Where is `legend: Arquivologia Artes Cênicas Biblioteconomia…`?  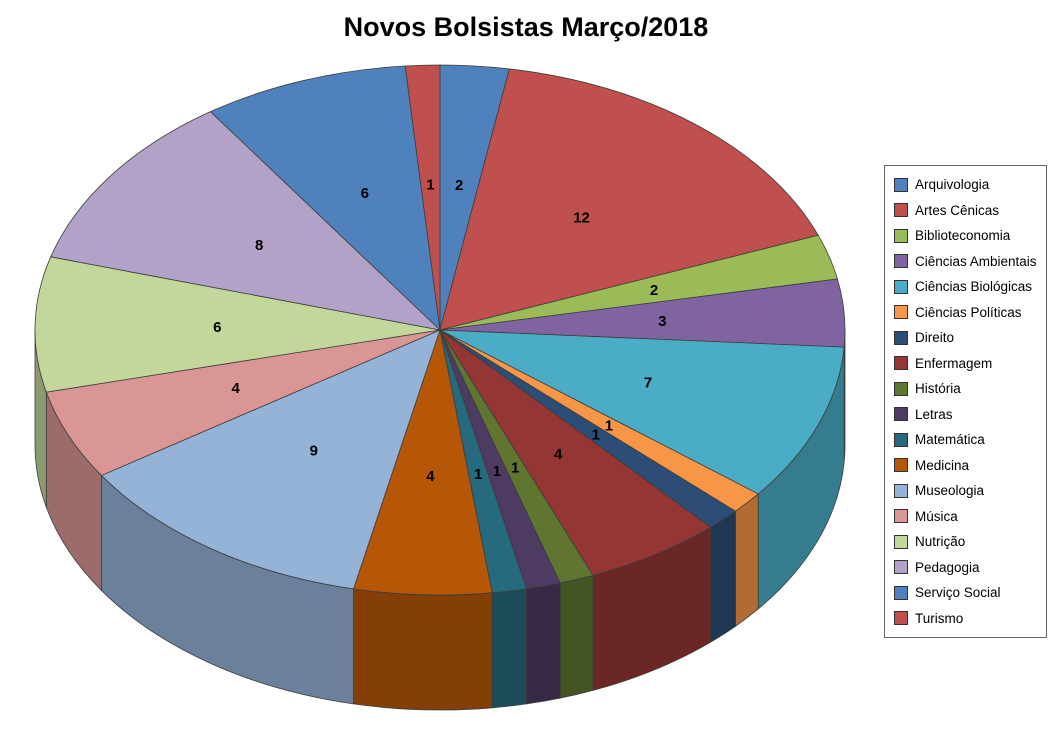 legend: Arquivologia Artes Cênicas Biblioteconomia… is located at coordinates (965, 401).